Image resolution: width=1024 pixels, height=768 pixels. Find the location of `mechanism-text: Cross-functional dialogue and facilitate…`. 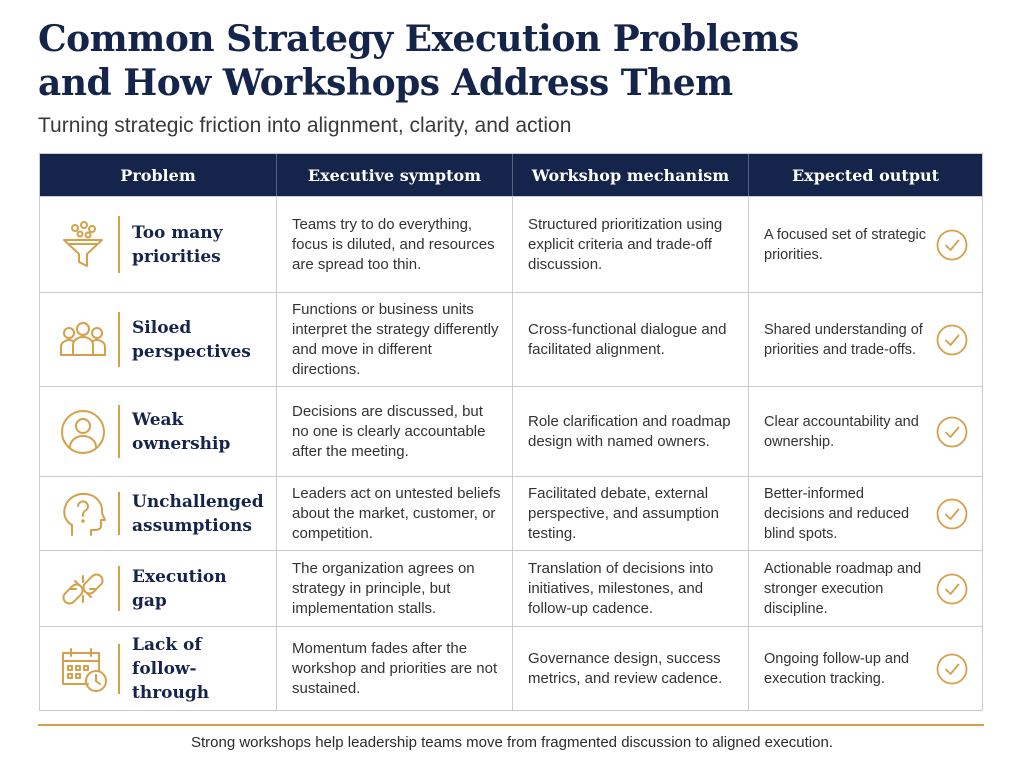

mechanism-text: Cross-functional dialogue and facilitate… is located at coordinates (627, 339).